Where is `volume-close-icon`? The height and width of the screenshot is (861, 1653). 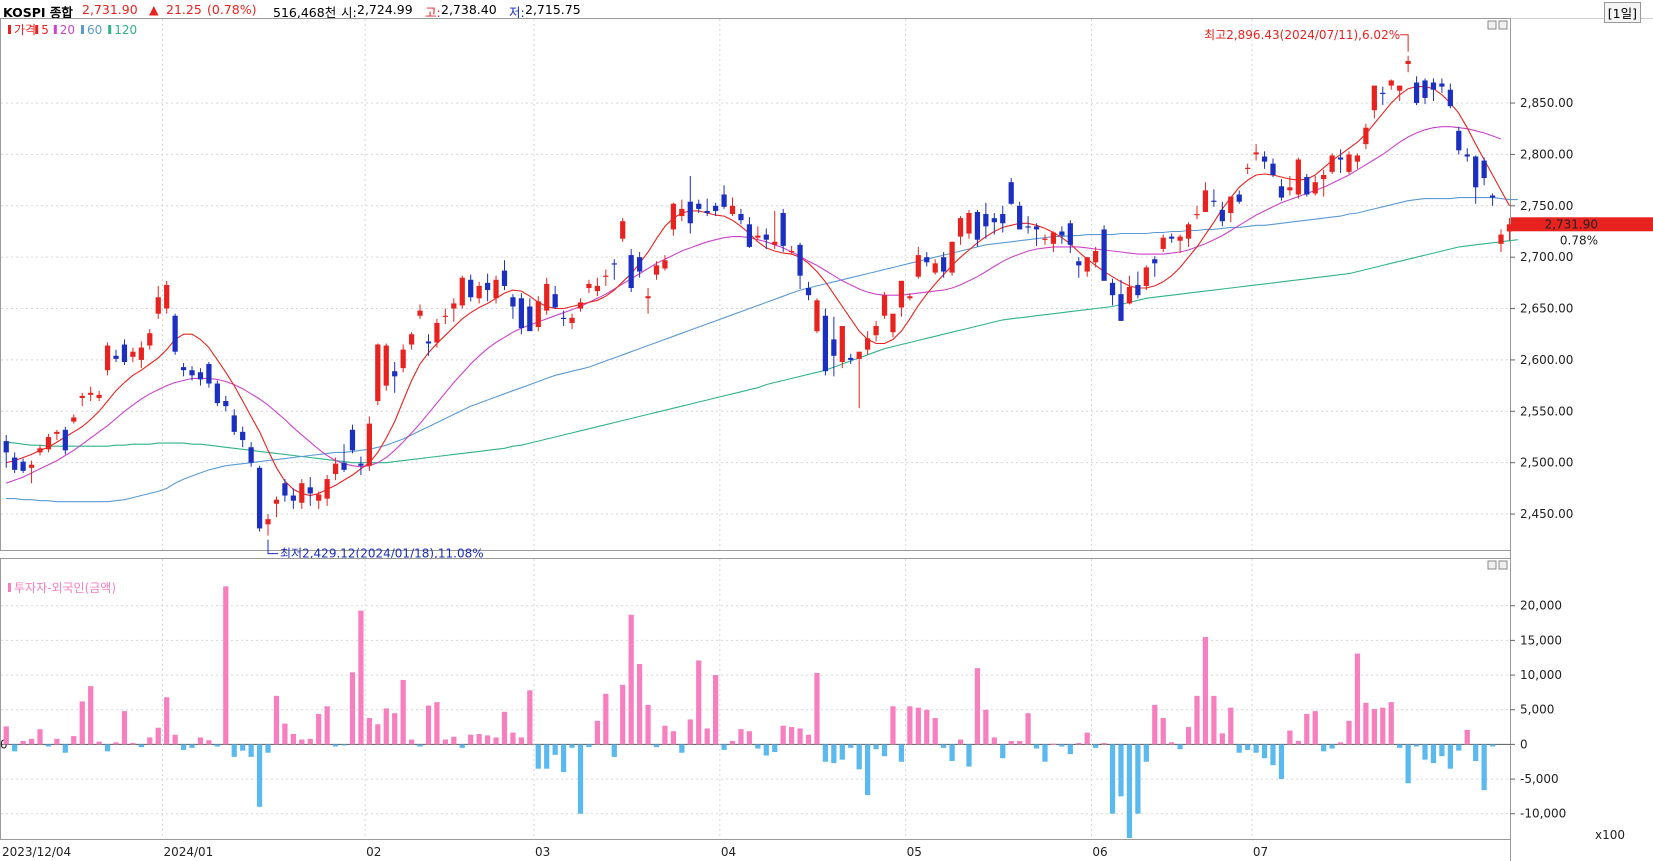
volume-close-icon is located at coordinates (1503, 565).